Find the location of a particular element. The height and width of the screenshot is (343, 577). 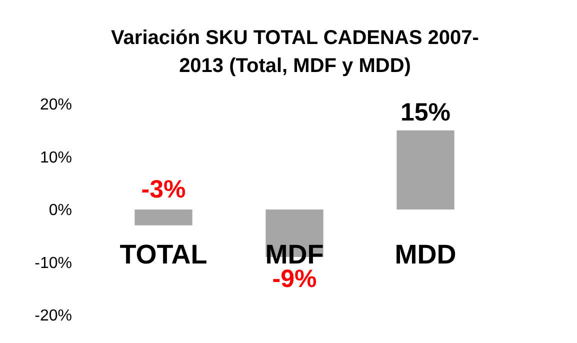

y-tick-label: -20% is located at coordinates (53, 316).